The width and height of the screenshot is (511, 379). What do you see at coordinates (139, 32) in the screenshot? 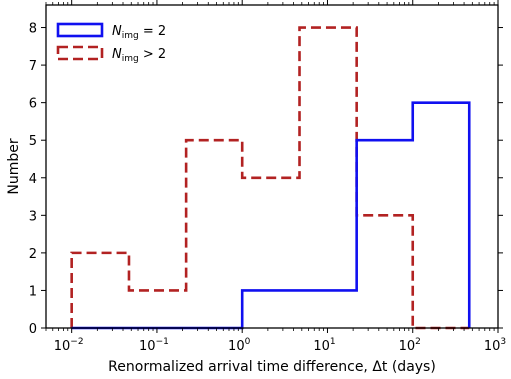
I see `legend-entry: Nimg = 2` at bounding box center [139, 32].